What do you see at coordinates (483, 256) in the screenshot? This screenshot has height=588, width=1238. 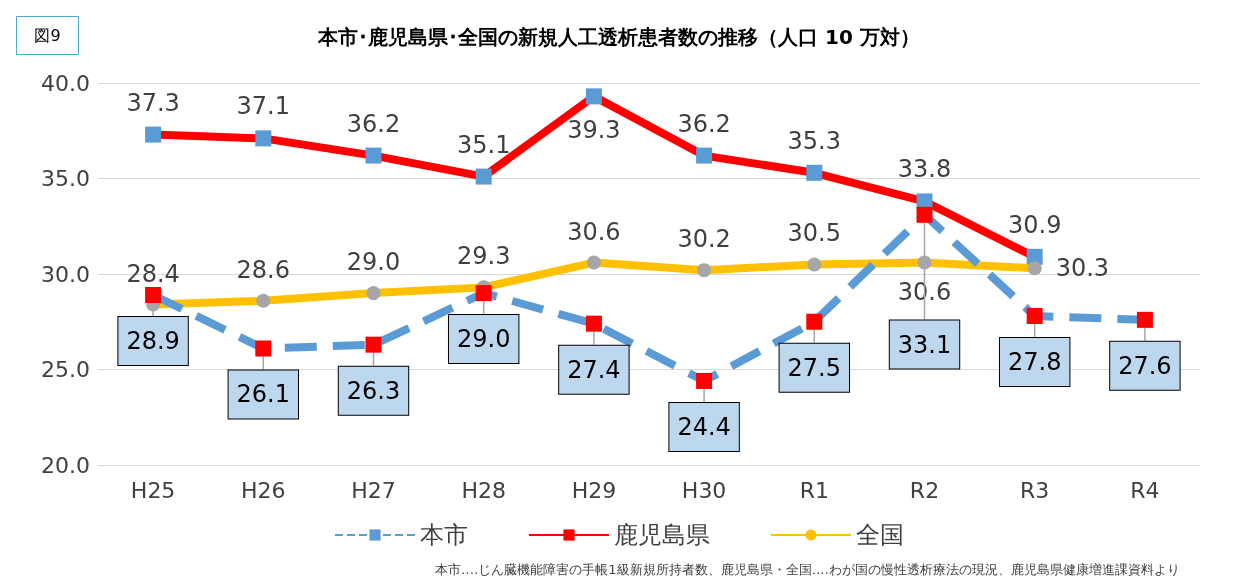 I see `data-label: 29.3` at bounding box center [483, 256].